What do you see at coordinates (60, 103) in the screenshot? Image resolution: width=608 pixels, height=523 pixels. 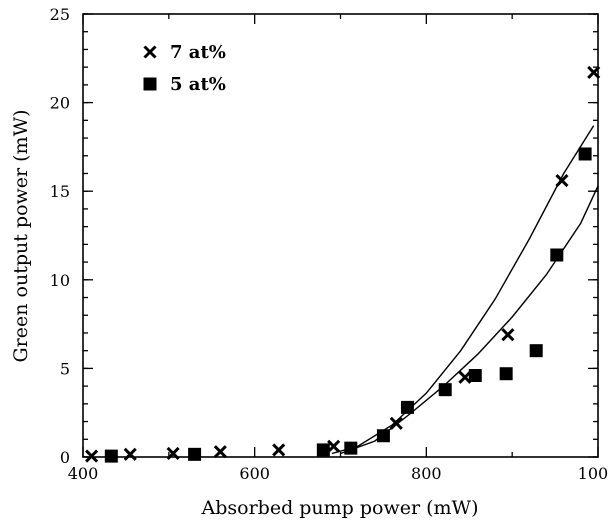 I see `y-tick-label-20: 20` at bounding box center [60, 103].